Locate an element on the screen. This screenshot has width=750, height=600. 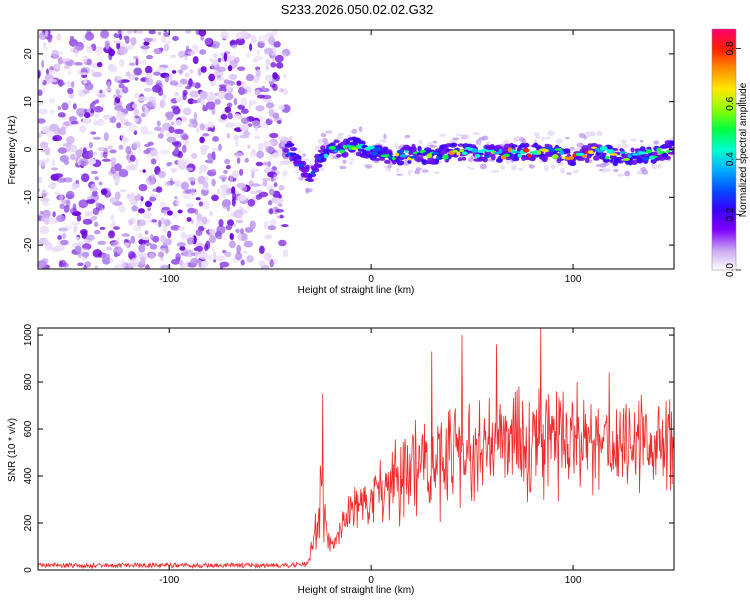
snr-x-label: Height of straight line (km) is located at coordinates (356, 590).